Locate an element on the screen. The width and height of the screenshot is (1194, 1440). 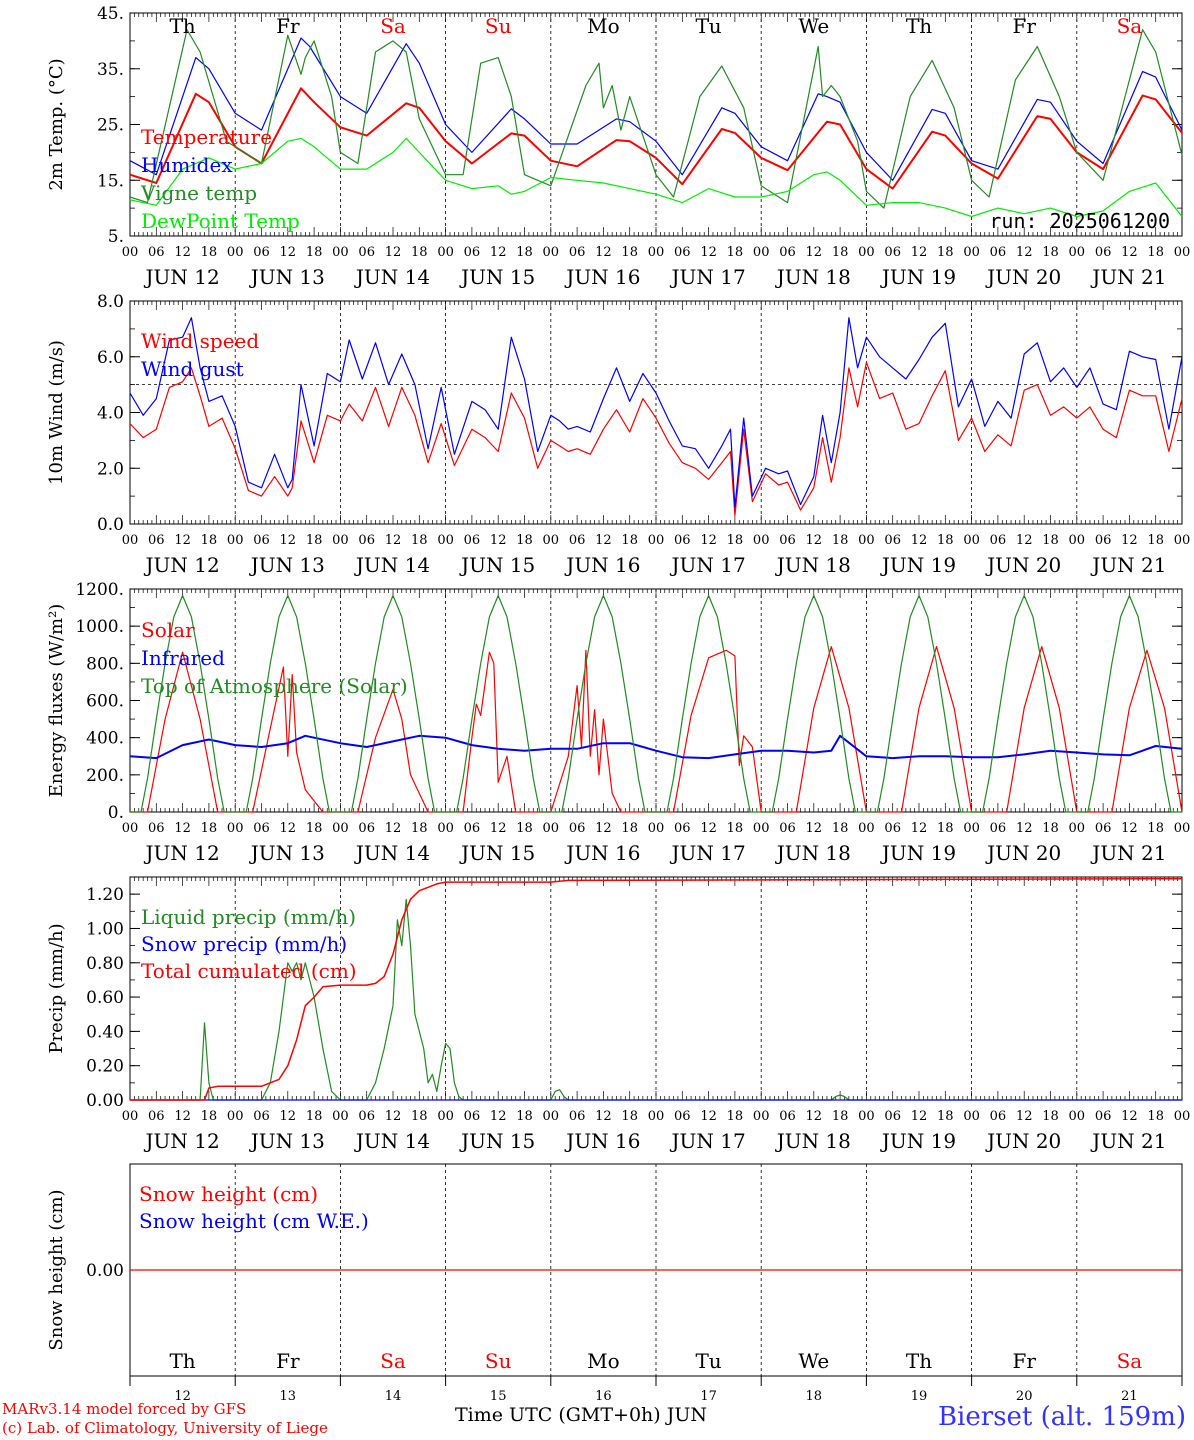
y-tick-label: 0.20 is located at coordinates (105, 1067).